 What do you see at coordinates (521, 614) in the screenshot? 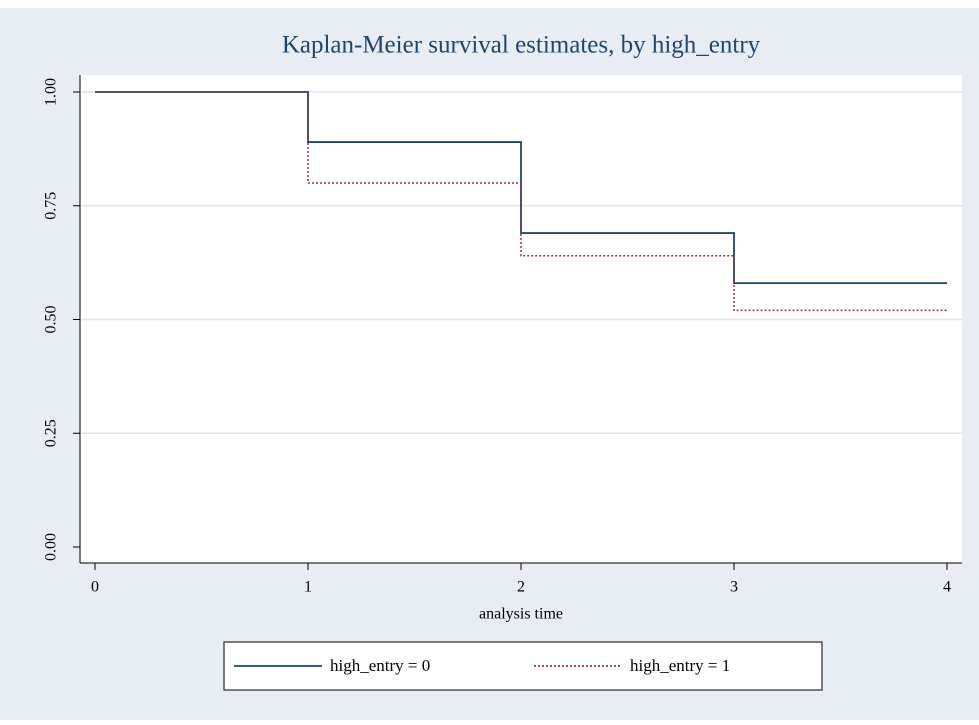
I see `x-axis-label: analysis time` at bounding box center [521, 614].